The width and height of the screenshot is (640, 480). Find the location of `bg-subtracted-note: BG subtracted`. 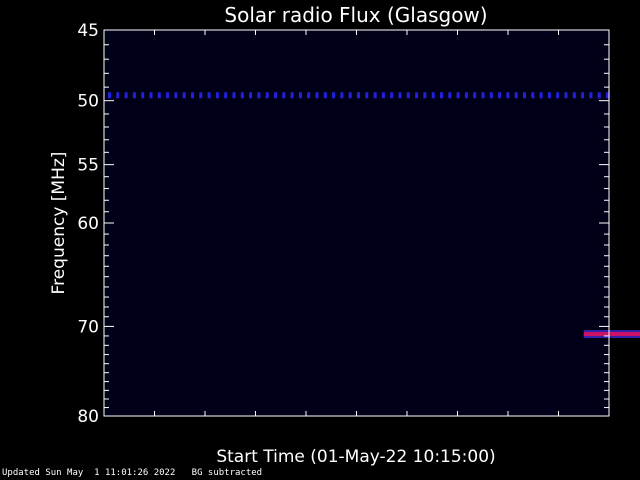

bg-subtracted-note: BG subtracted is located at coordinates (227, 473).